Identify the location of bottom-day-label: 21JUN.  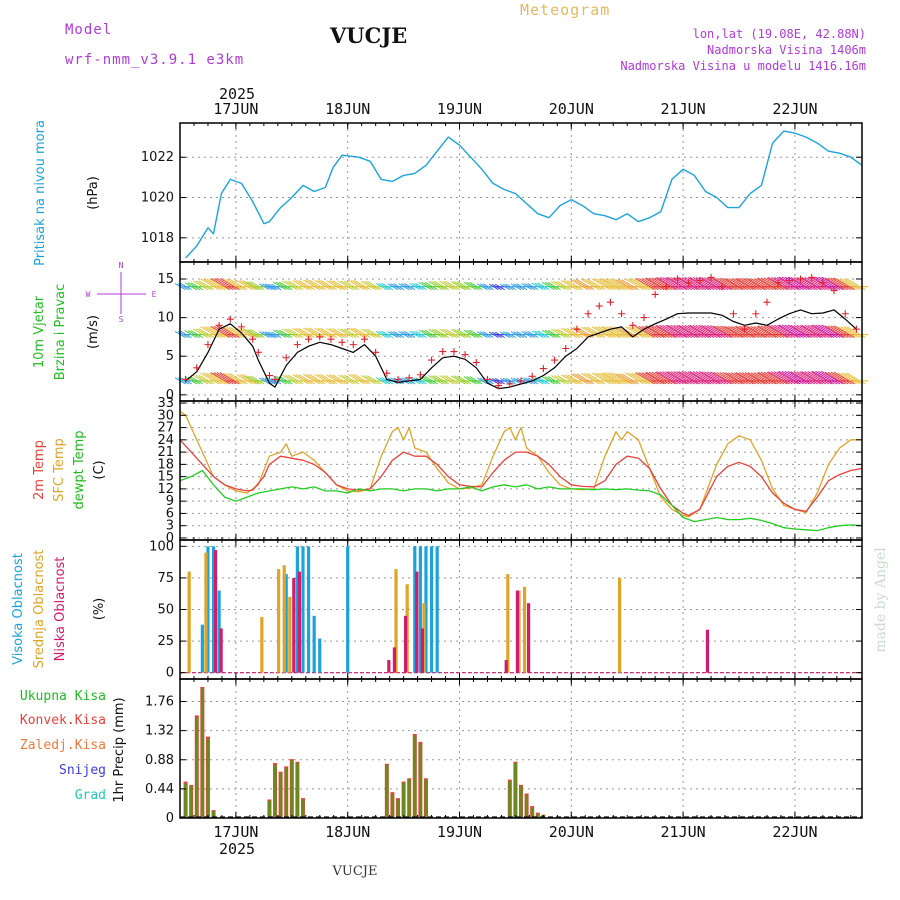
(683, 832).